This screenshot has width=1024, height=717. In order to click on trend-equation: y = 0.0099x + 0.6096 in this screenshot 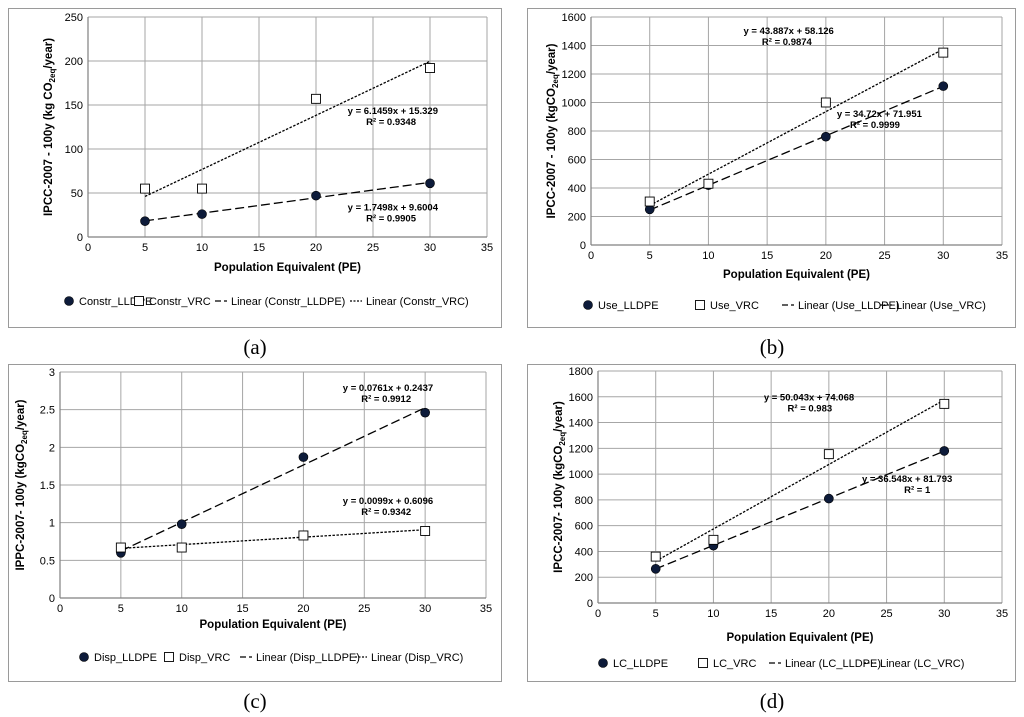, I will do `click(388, 501)`.